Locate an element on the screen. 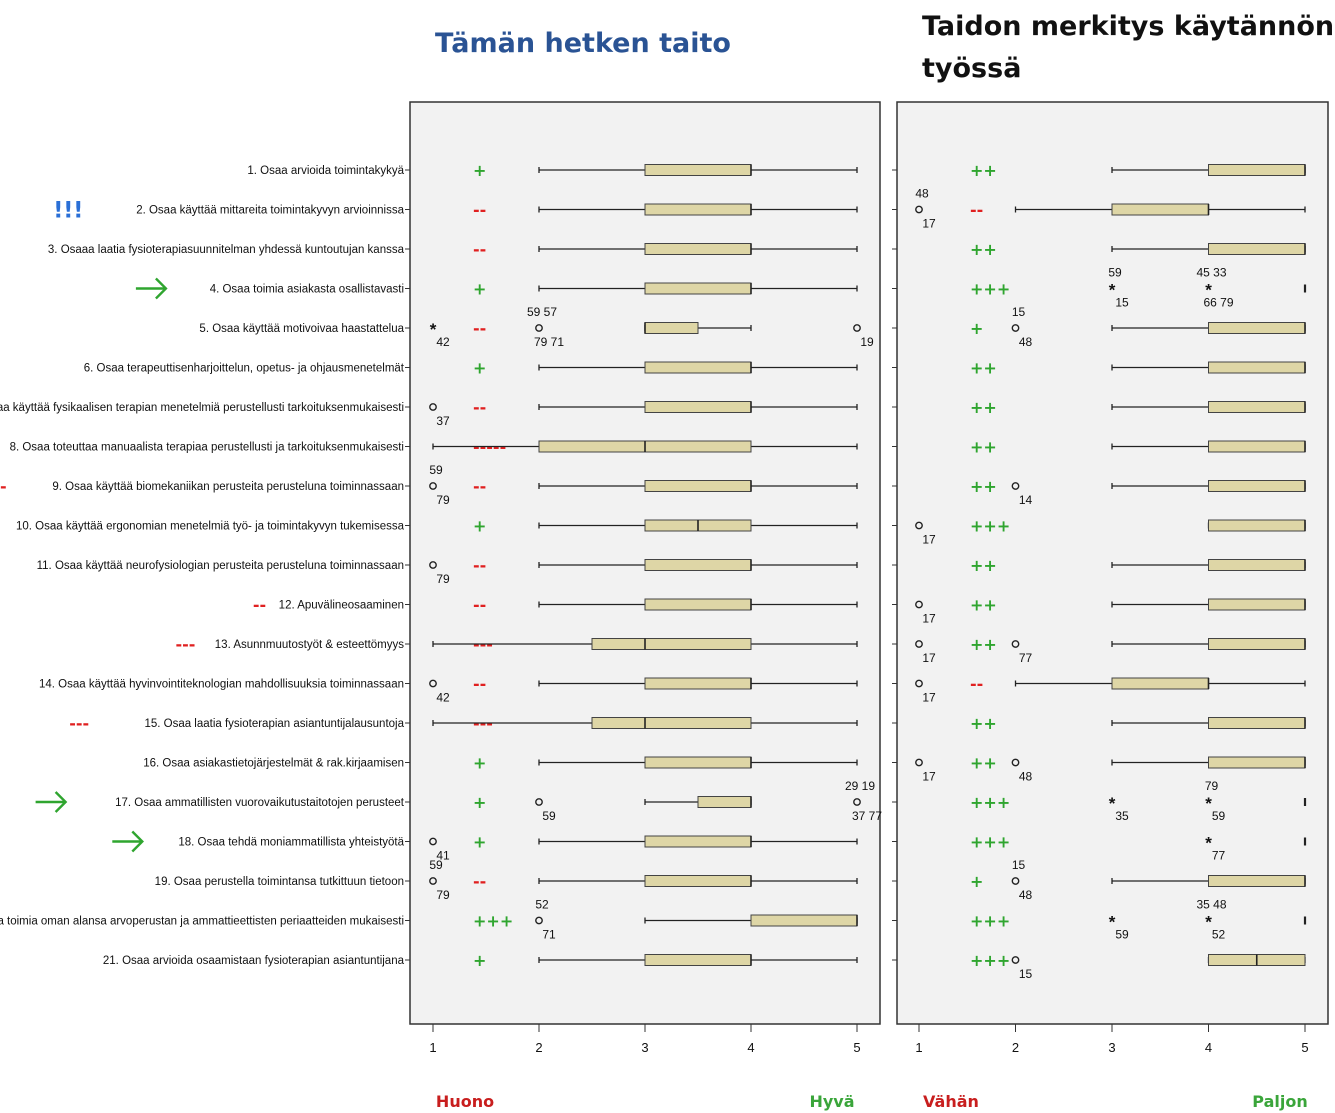 This screenshot has height=1113, width=1335. left-row: +59 29 19 37 77 is located at coordinates (643, 801).